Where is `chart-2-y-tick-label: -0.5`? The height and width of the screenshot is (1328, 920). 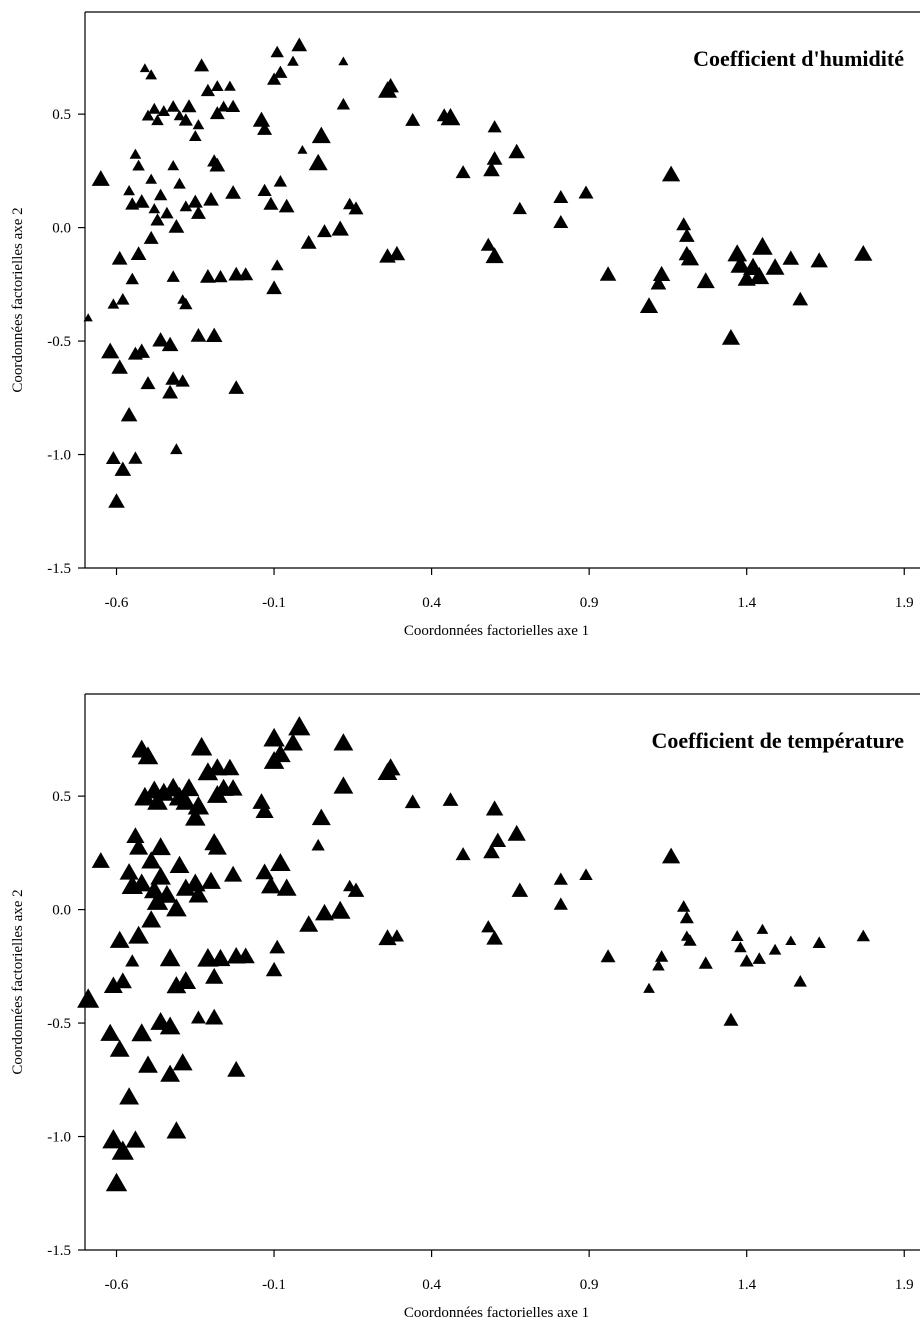 chart-2-y-tick-label: -0.5 is located at coordinates (59, 1024).